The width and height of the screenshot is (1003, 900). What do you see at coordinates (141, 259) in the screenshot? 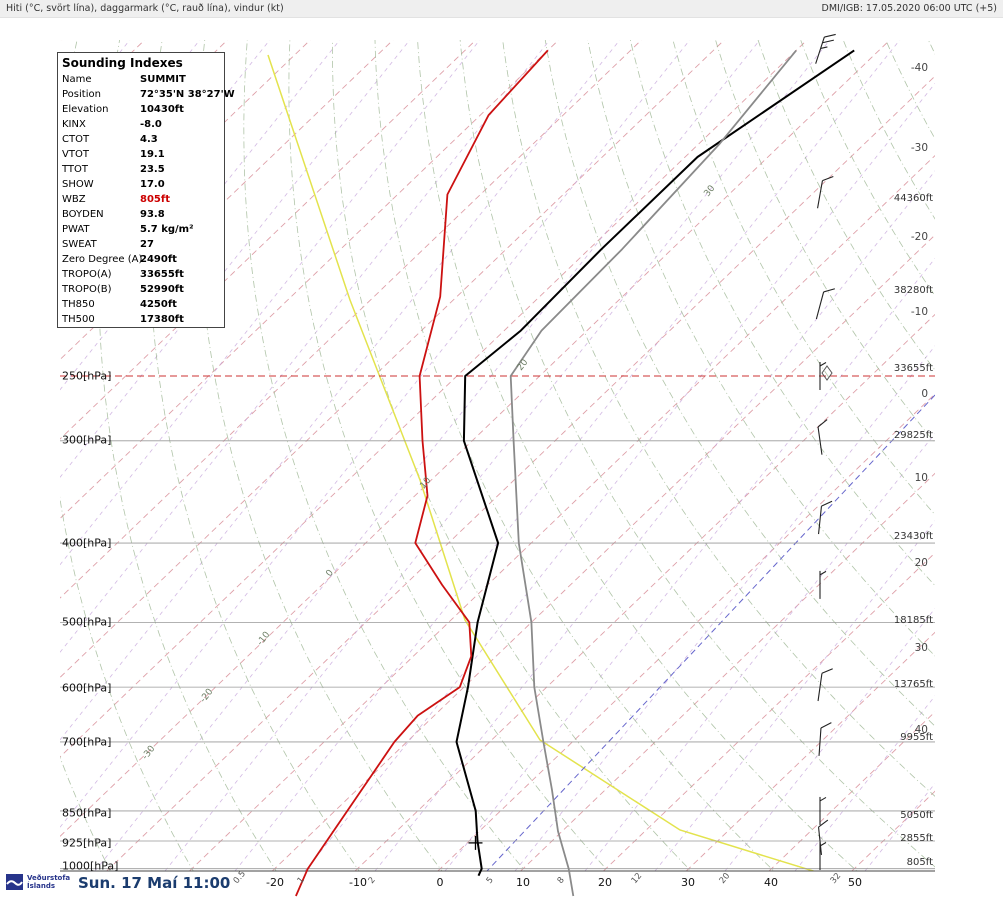
I see `index-row-zero-degree-a-: Zero Degree (A) 2490ft` at bounding box center [141, 259].